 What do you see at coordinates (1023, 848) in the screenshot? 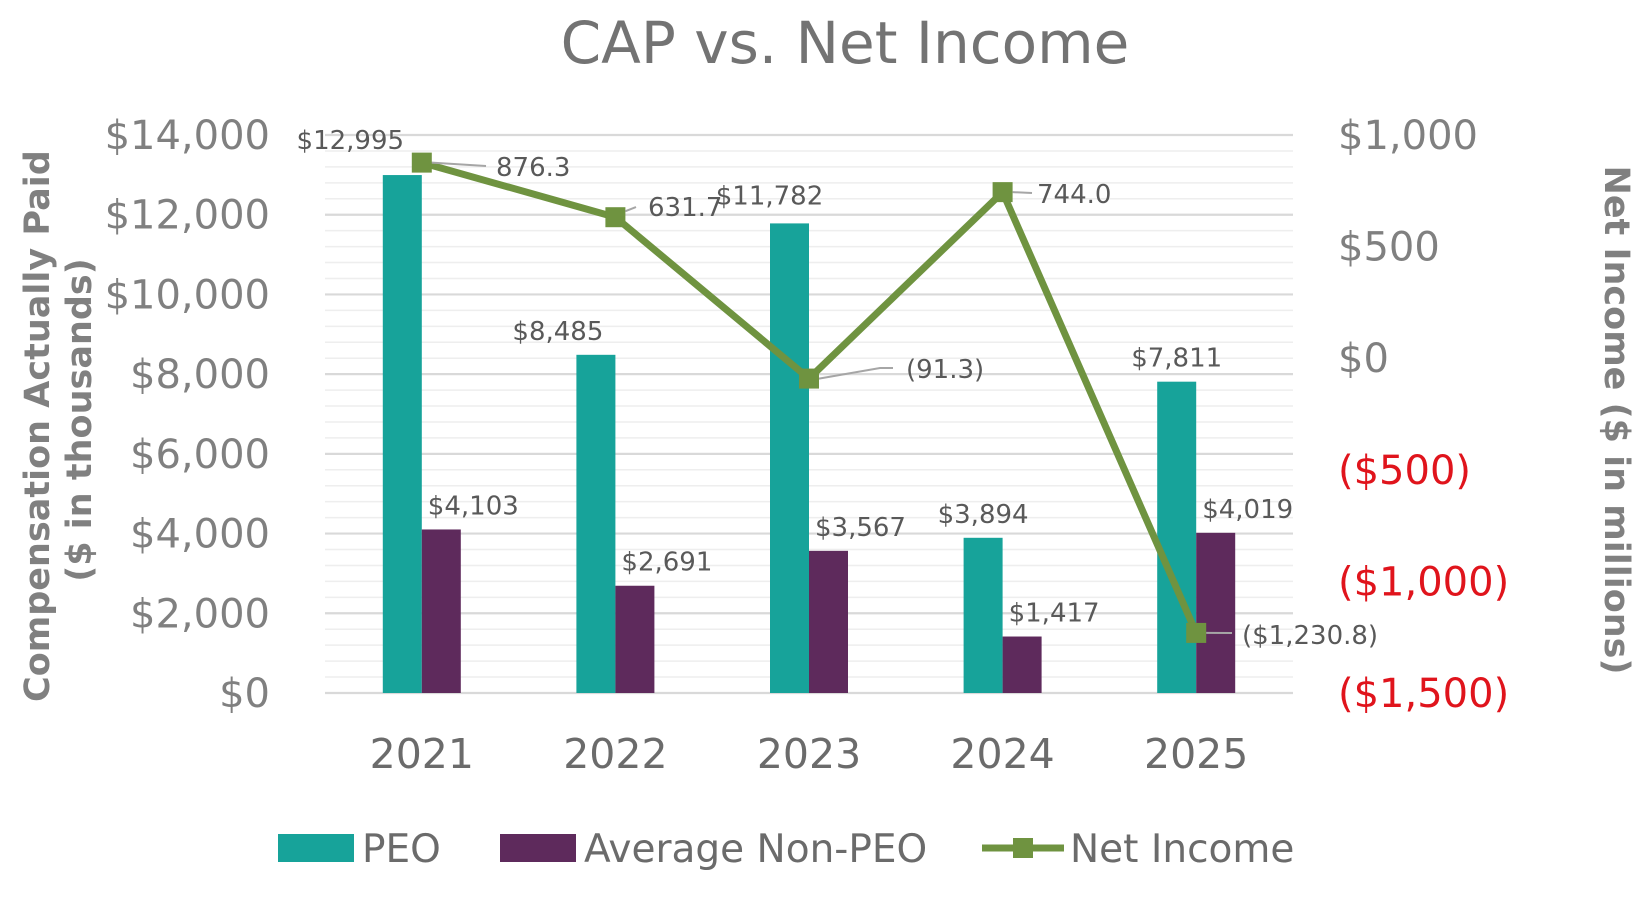
I see `legend-swatch-net-income-marker` at bounding box center [1023, 848].